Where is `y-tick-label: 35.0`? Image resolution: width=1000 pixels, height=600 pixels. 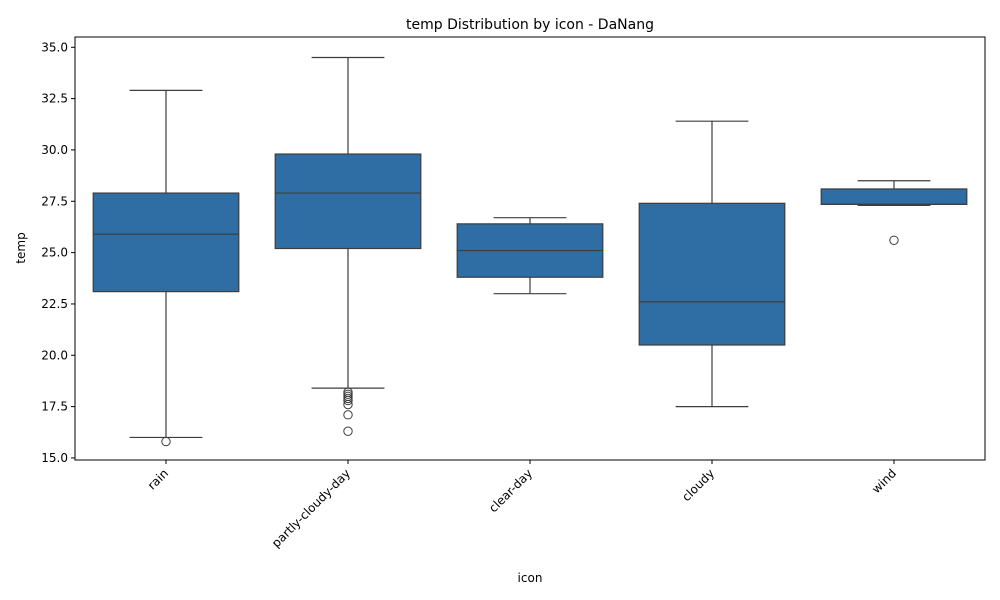
y-tick-label: 35.0 is located at coordinates (54, 47).